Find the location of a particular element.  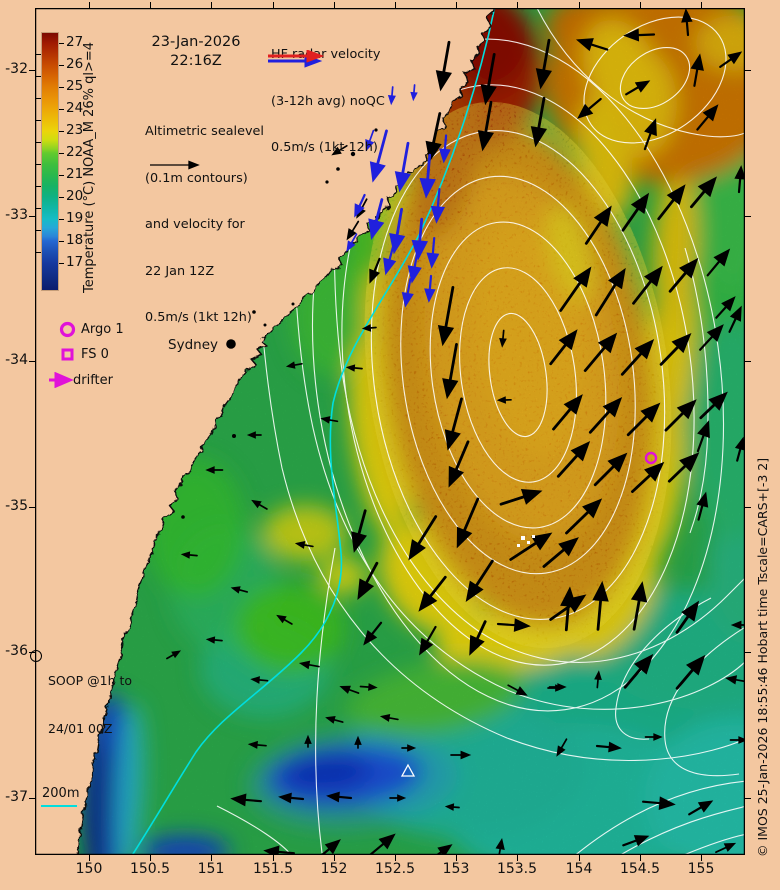

argo-legend-icon is located at coordinates (67, 329).